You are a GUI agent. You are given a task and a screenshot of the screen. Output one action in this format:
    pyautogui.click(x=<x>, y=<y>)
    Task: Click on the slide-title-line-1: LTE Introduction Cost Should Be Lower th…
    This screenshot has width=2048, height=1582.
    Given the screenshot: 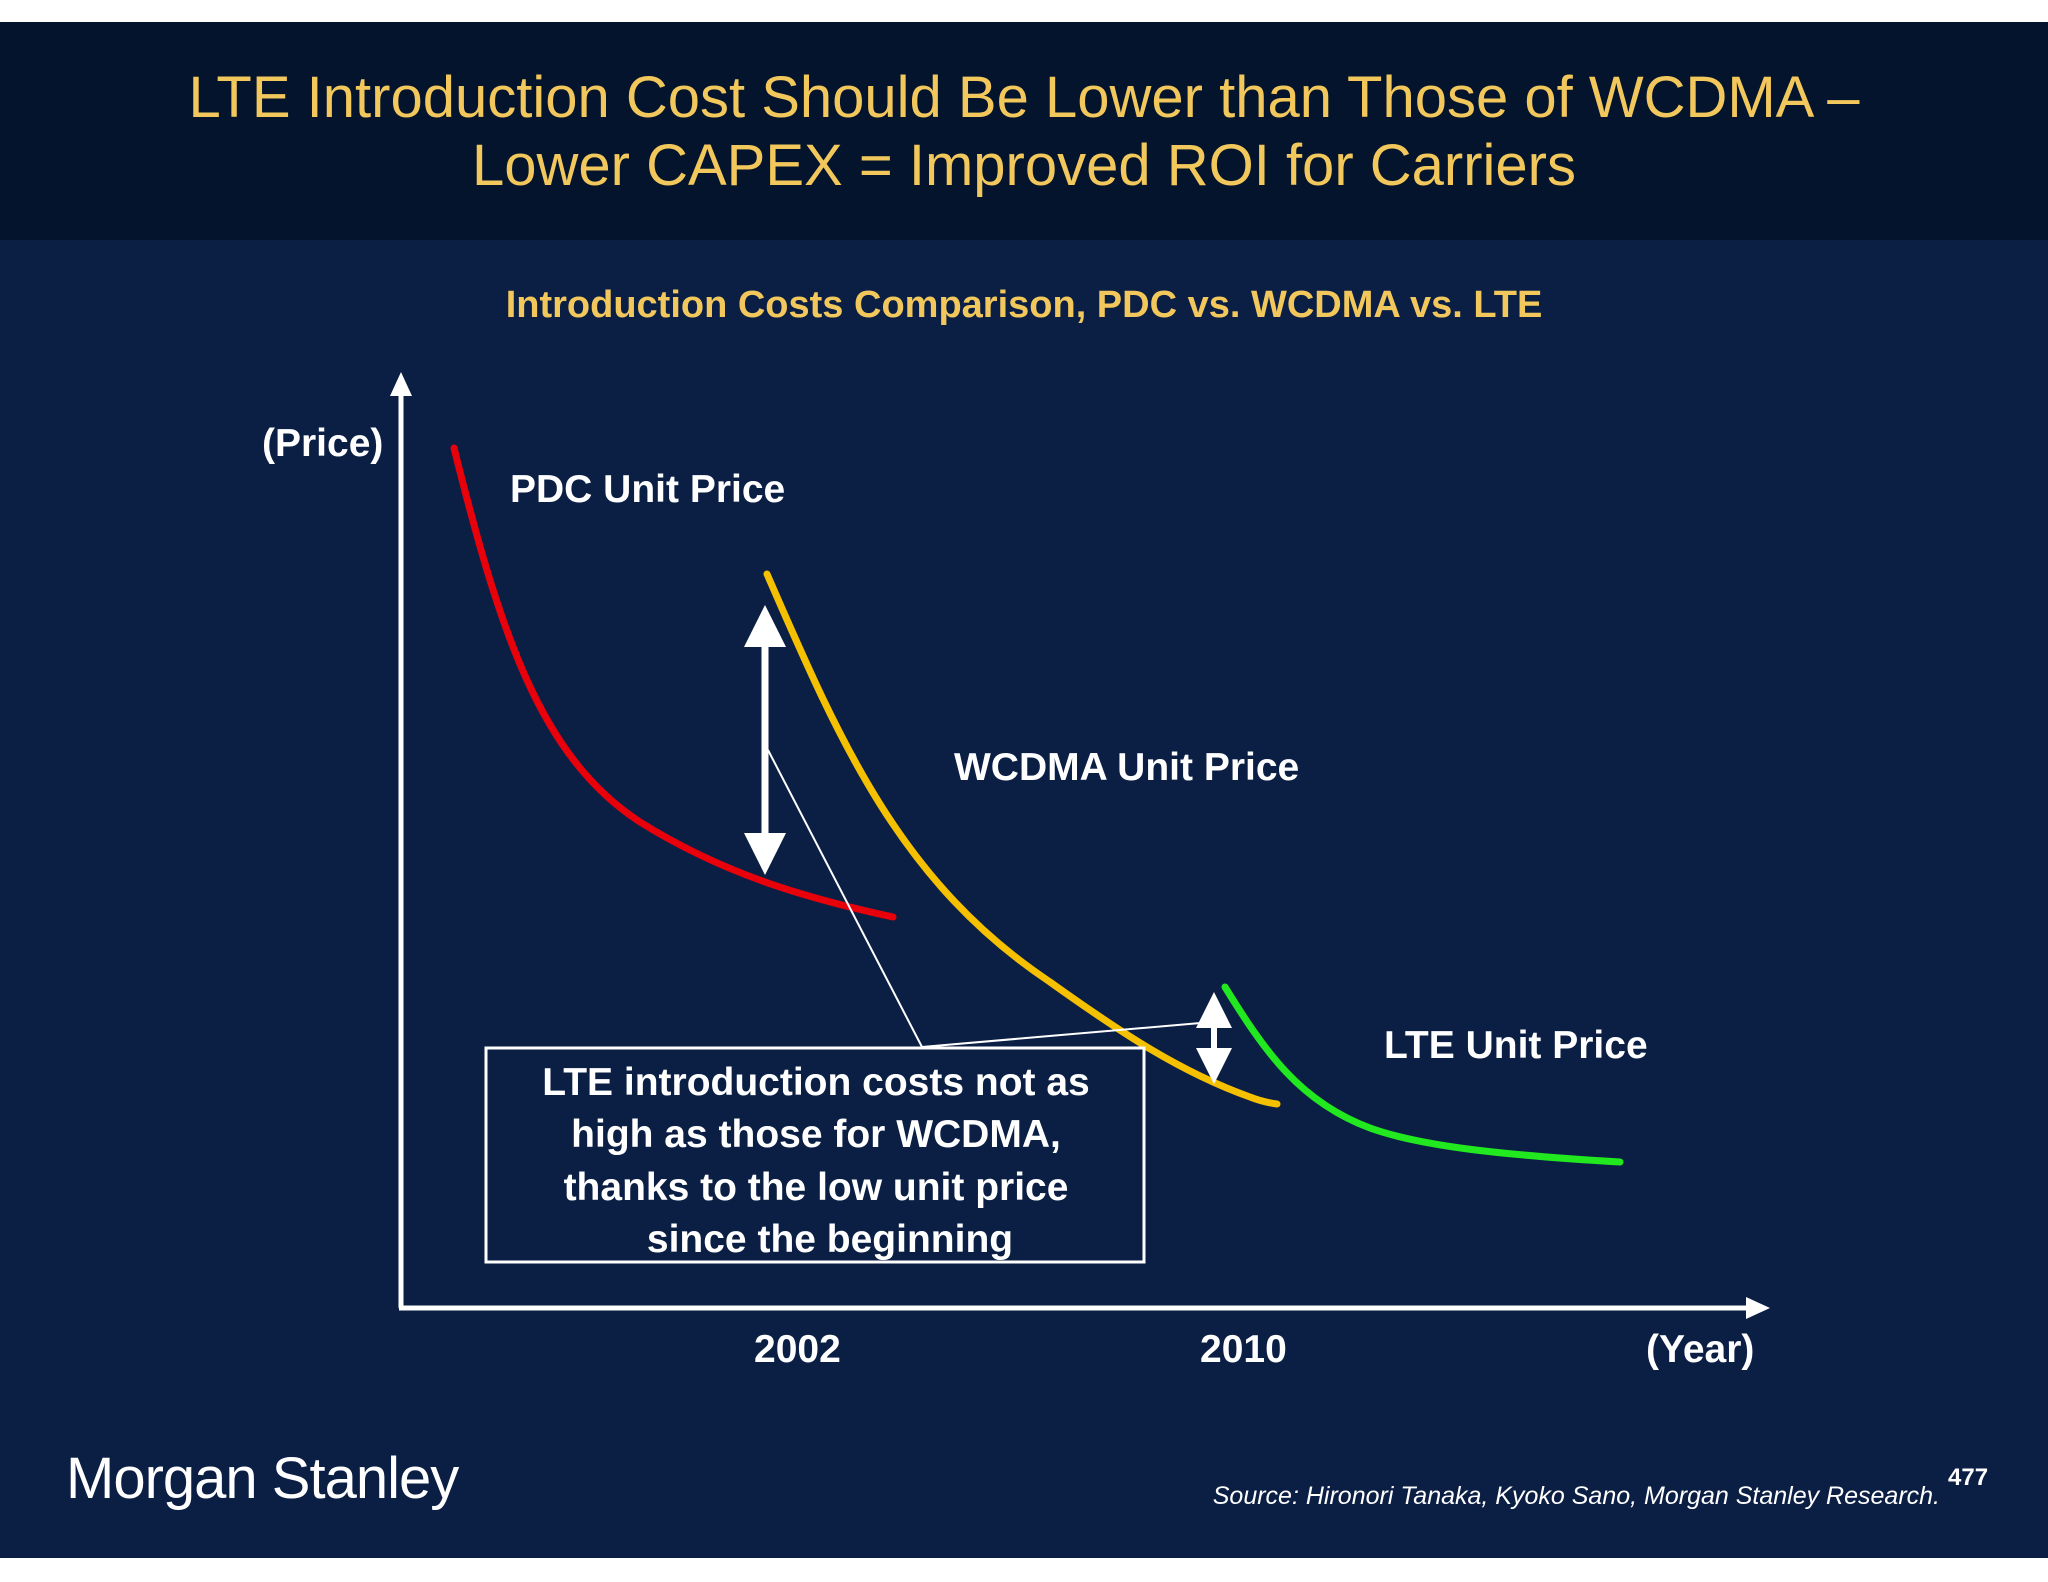 What is the action you would take?
    pyautogui.click(x=1024, y=97)
    